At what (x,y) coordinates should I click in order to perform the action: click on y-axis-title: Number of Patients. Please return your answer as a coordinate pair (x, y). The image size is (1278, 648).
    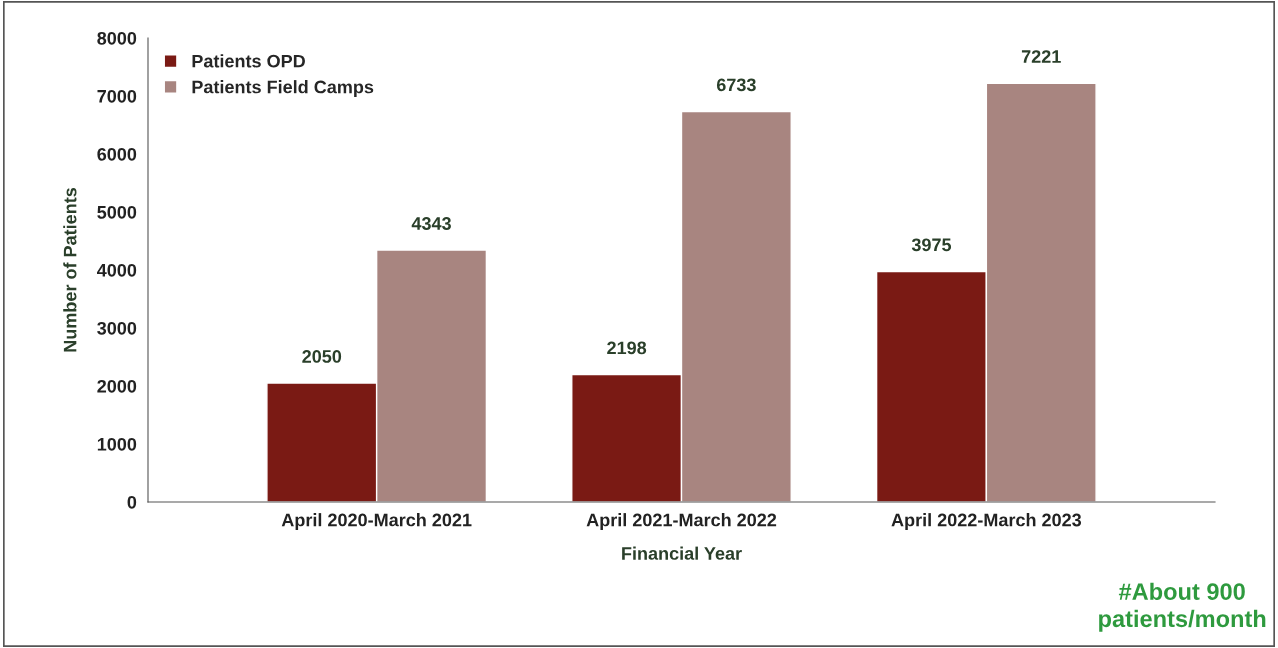
    Looking at the image, I should click on (70, 269).